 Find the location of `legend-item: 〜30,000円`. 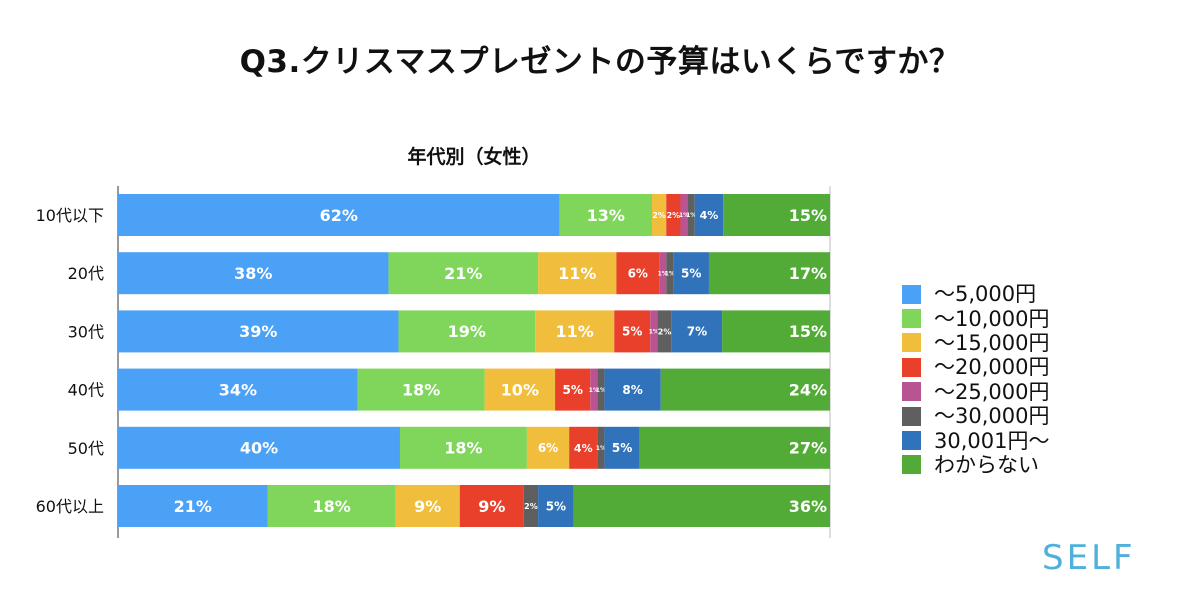

legend-item: 〜30,000円 is located at coordinates (975, 416).